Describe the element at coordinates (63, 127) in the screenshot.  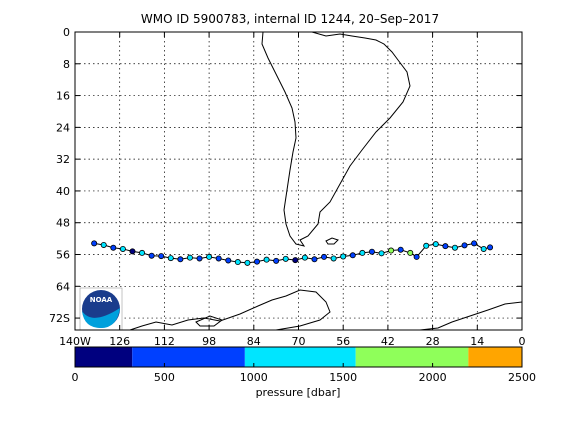
I see `lat-tick-label: 24` at that location.